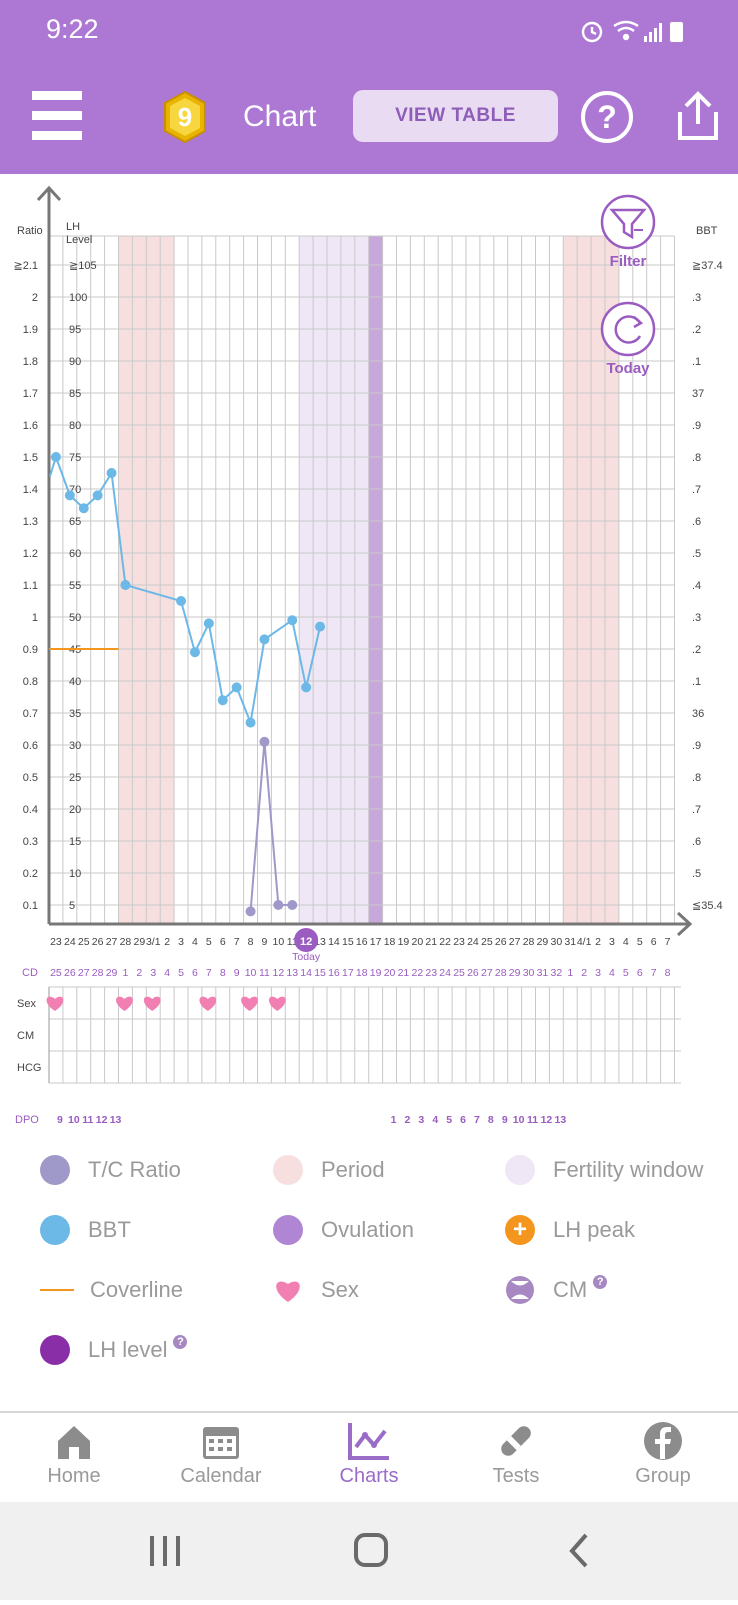 The height and width of the screenshot is (1605, 738). What do you see at coordinates (75, 426) in the screenshot?
I see `lh-tick-label: 80` at bounding box center [75, 426].